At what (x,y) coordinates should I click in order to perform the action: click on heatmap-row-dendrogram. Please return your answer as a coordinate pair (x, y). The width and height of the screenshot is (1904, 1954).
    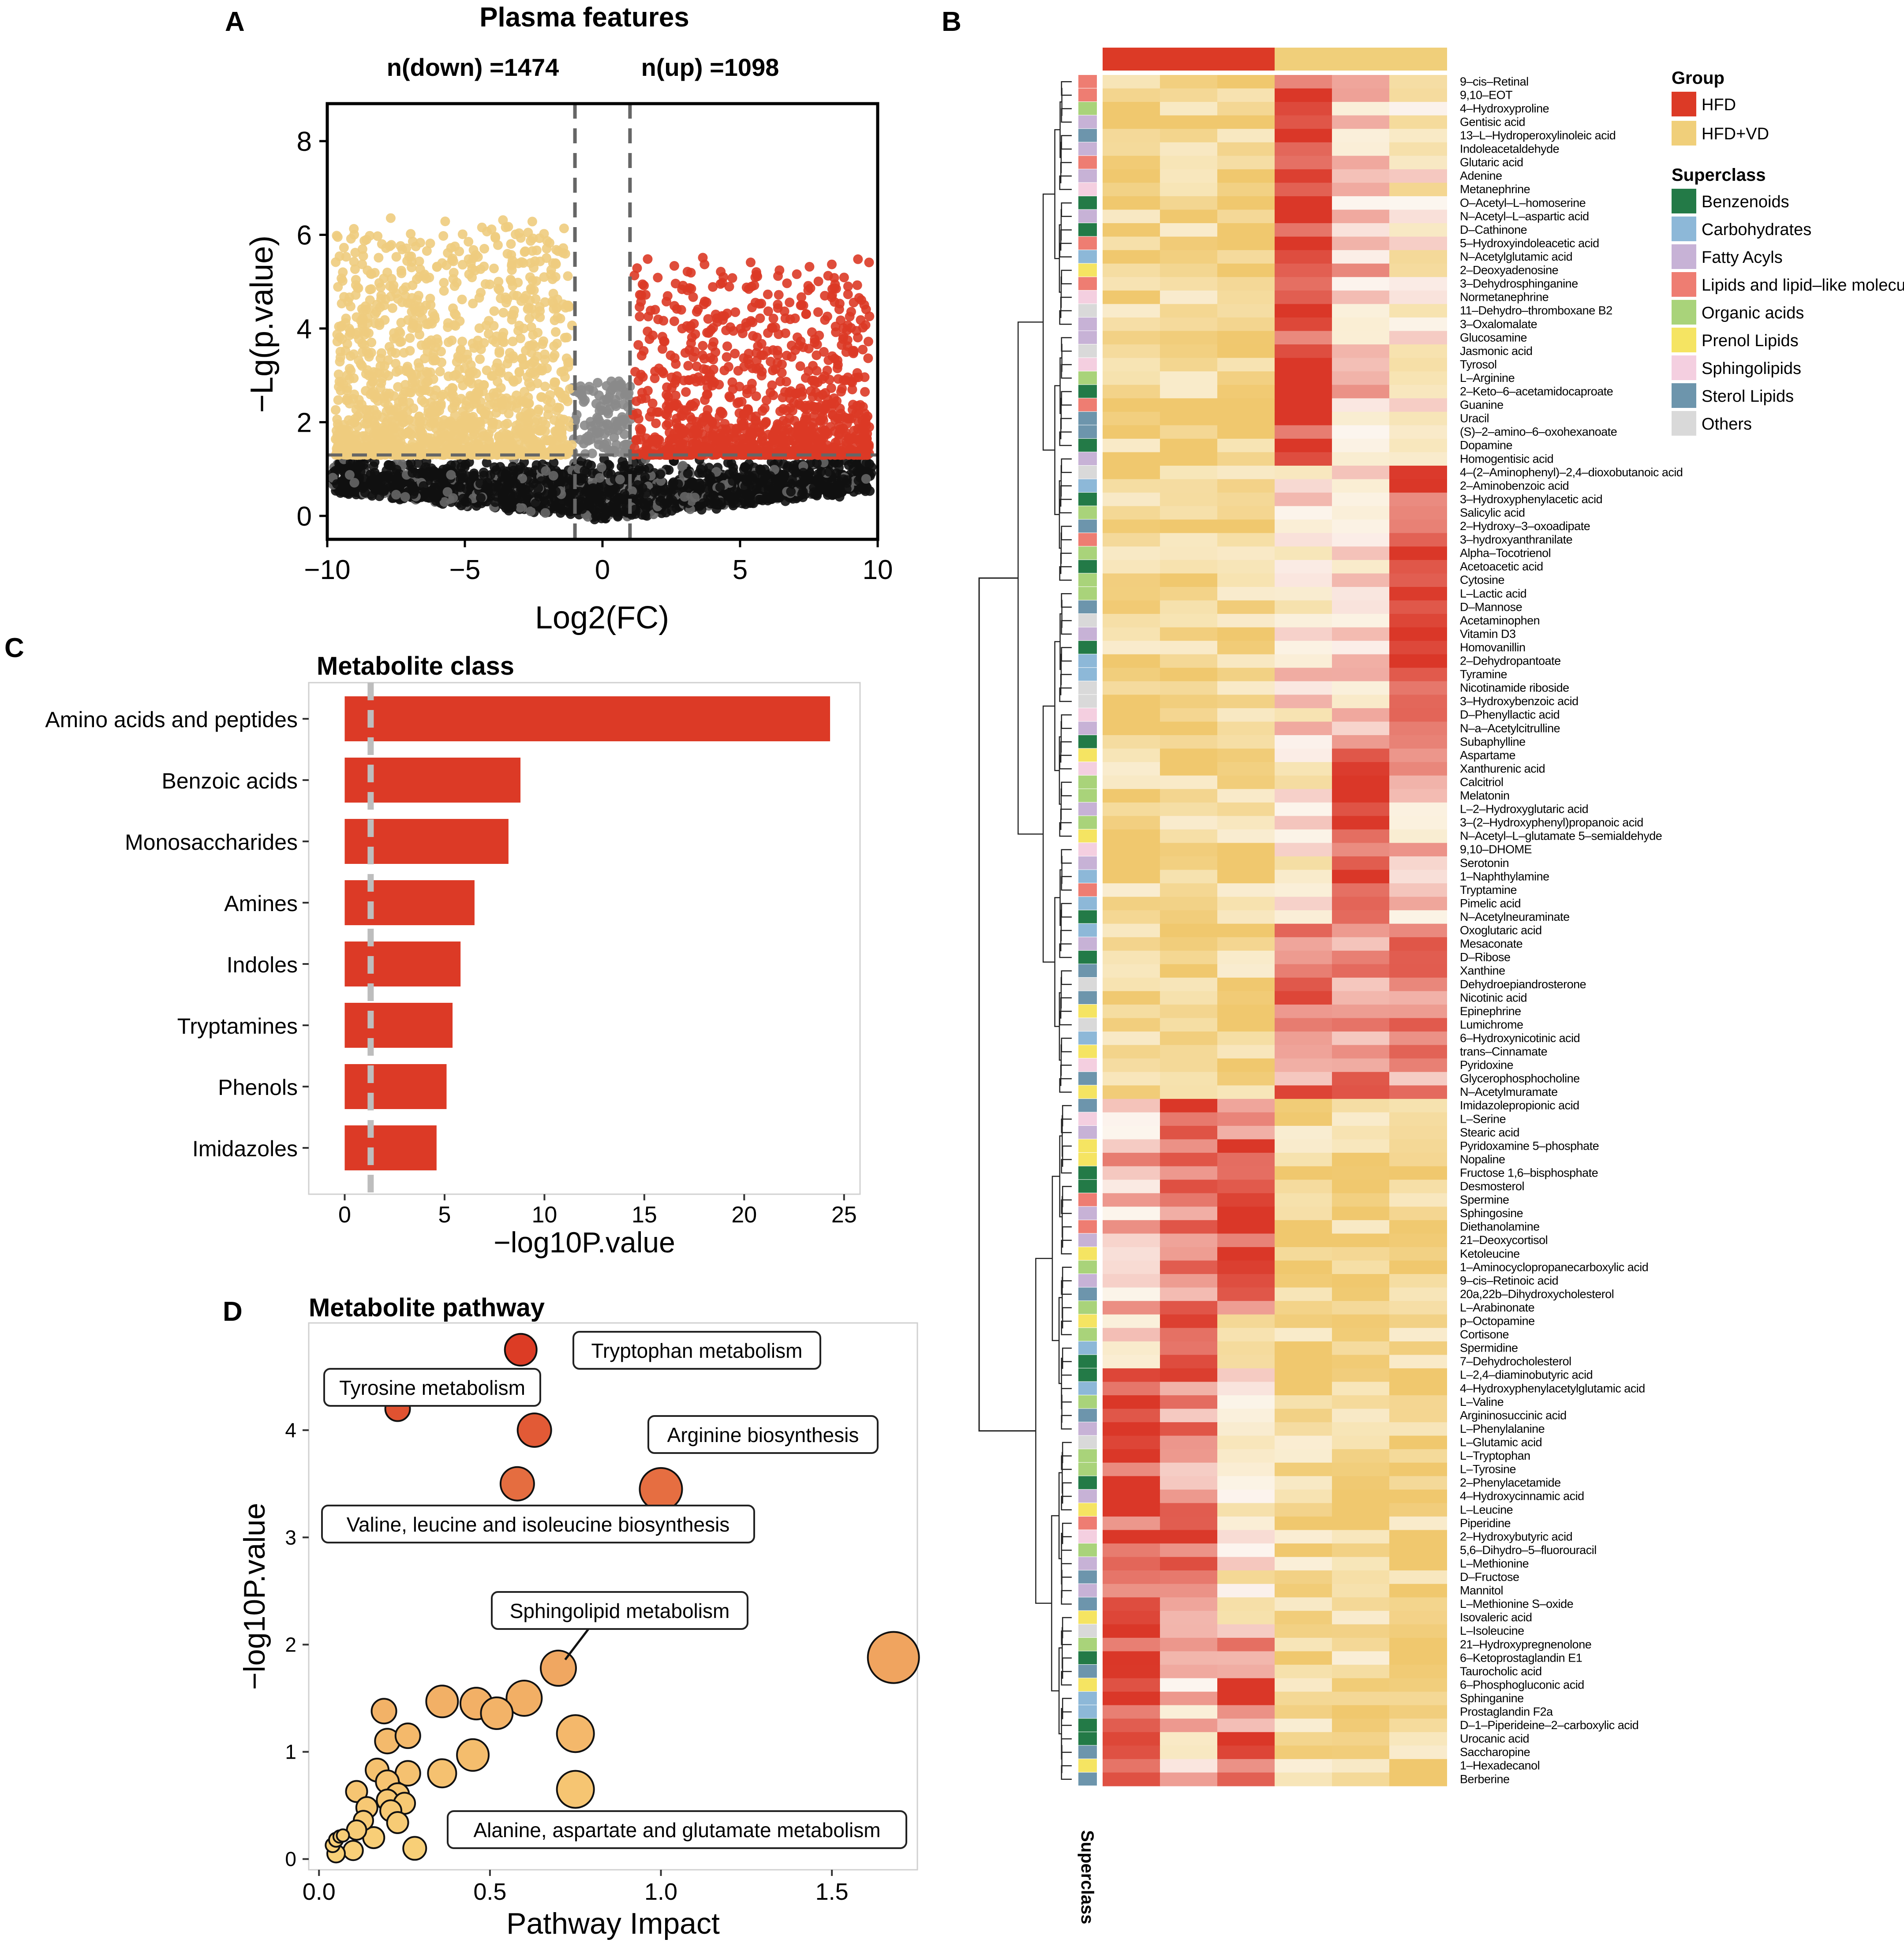
    Looking at the image, I should click on (1025, 930).